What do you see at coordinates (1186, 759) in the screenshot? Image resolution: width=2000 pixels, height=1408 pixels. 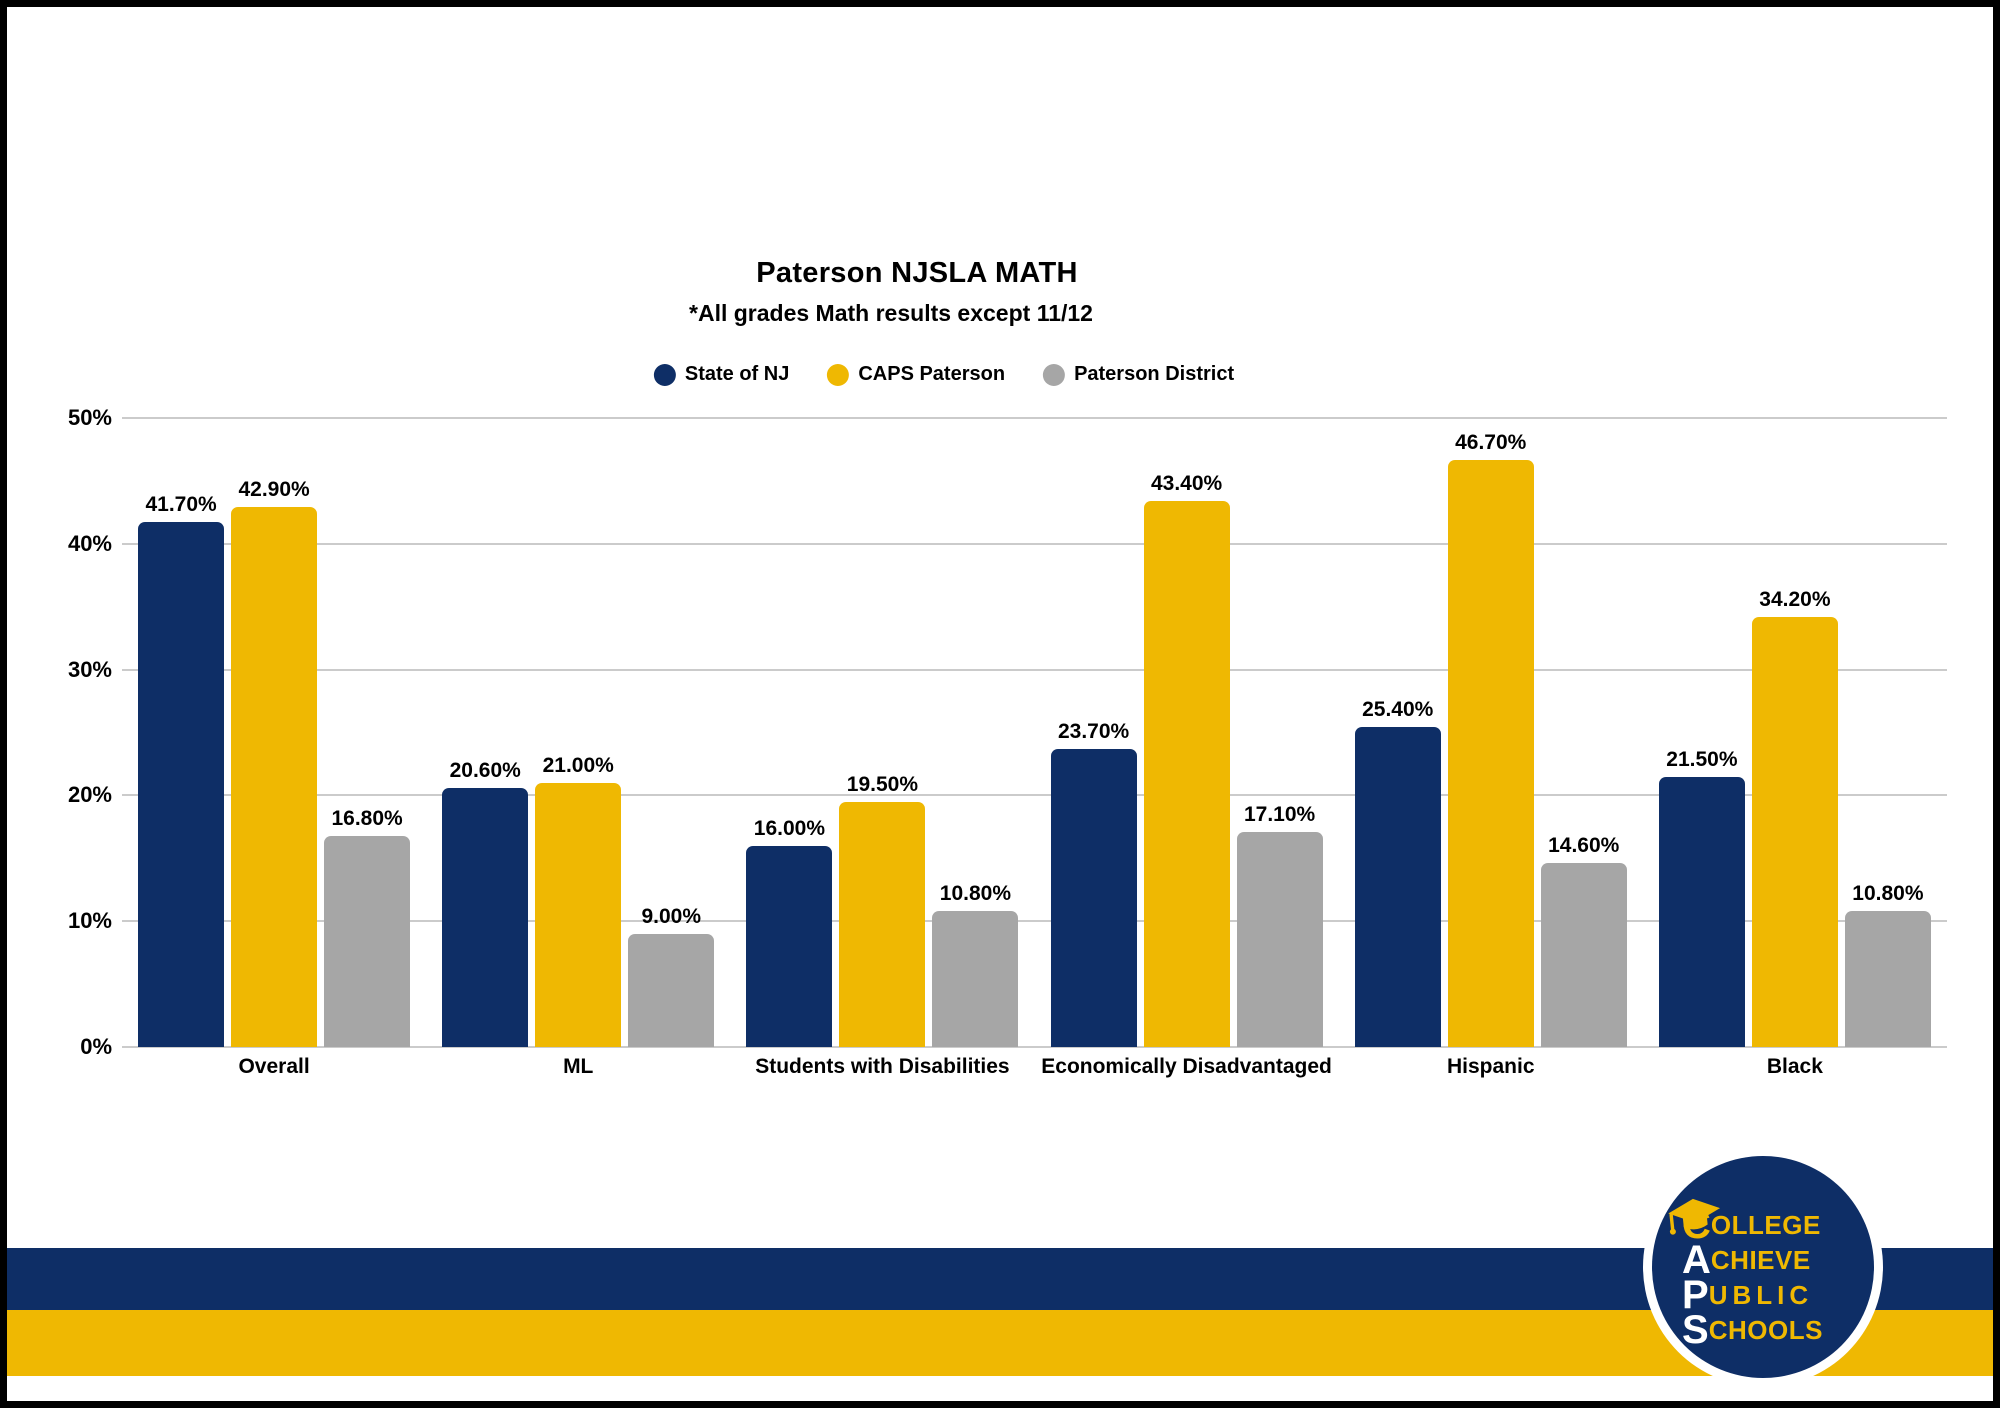 I see `bar-caps-paterson: 43.40%` at bounding box center [1186, 759].